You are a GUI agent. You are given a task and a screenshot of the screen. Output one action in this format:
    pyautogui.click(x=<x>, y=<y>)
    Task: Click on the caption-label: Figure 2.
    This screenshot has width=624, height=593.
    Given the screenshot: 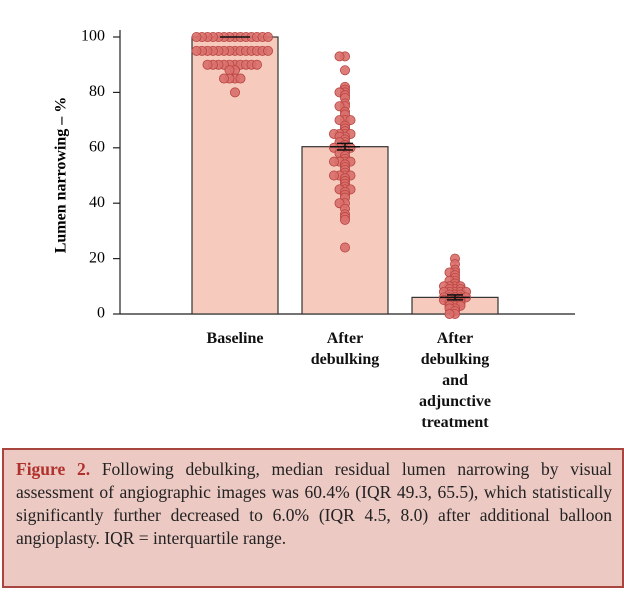 What is the action you would take?
    pyautogui.click(x=53, y=469)
    